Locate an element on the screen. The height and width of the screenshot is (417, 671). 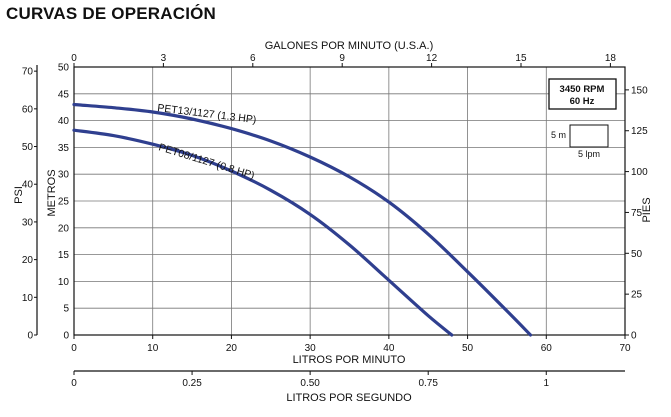
scale-box: 5 m 5 lpm is located at coordinates (580, 141).